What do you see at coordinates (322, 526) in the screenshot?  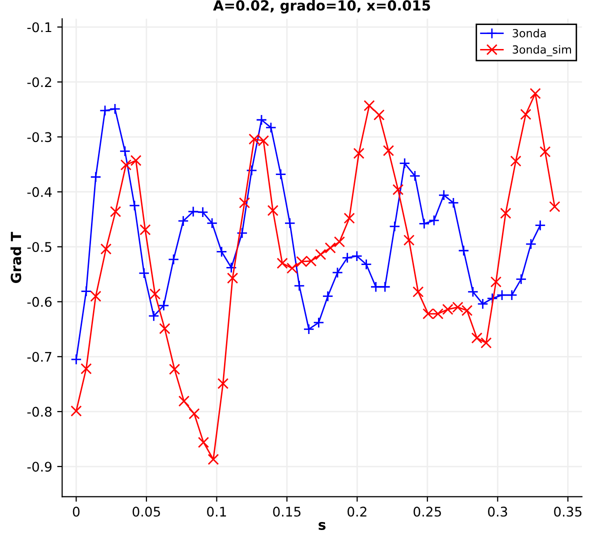 I see `x-axis-title: s` at bounding box center [322, 526].